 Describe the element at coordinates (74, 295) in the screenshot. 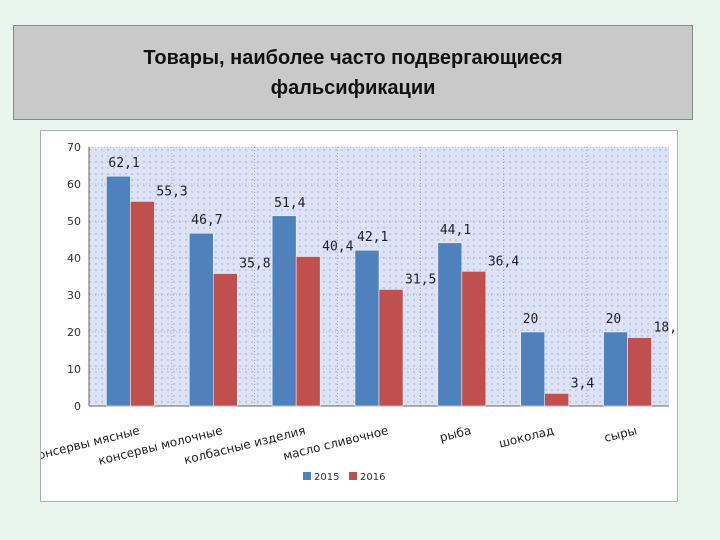

I see `y-tick-label: 30` at that location.